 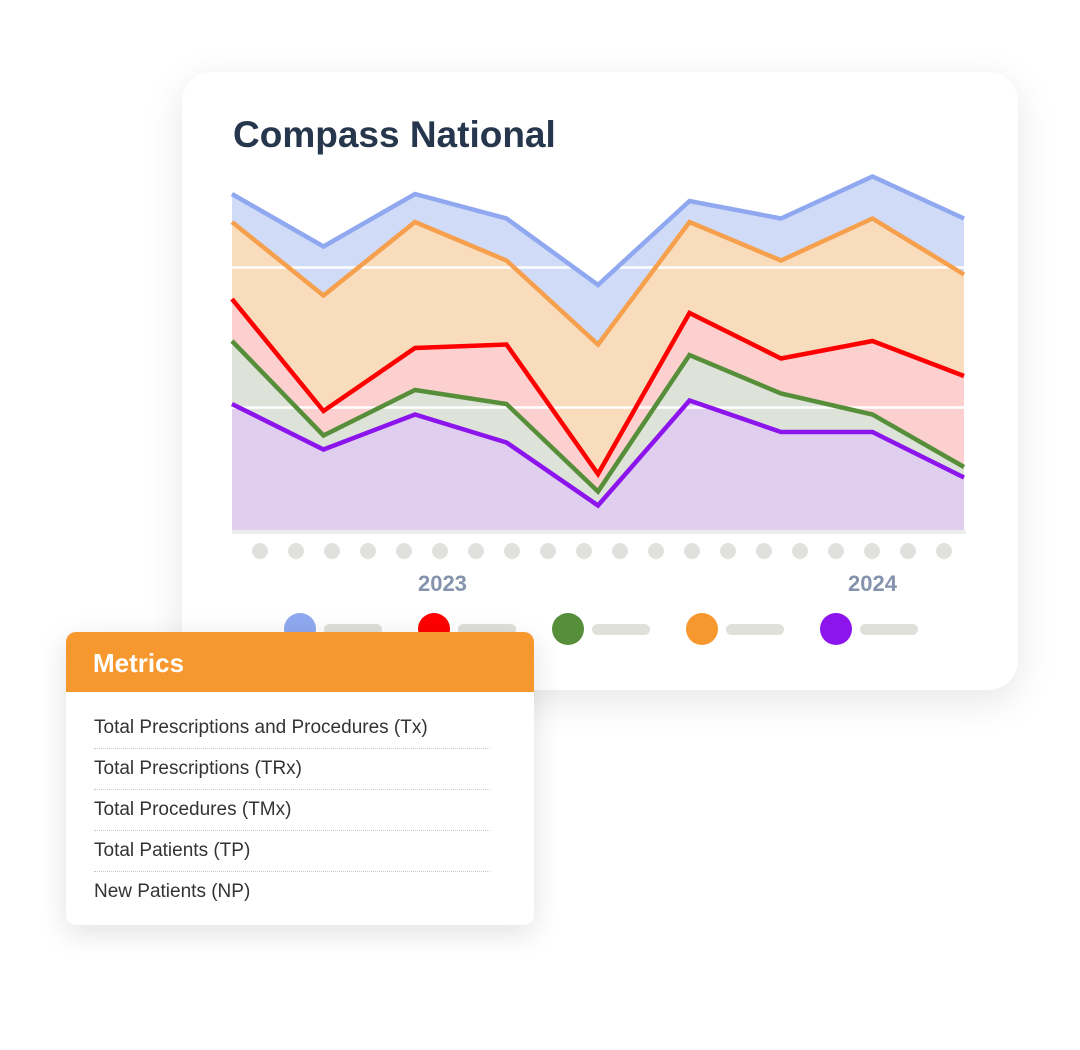 I want to click on metric-item-tx: Total Prescriptions and Procedures (Tx), so click(x=292, y=728).